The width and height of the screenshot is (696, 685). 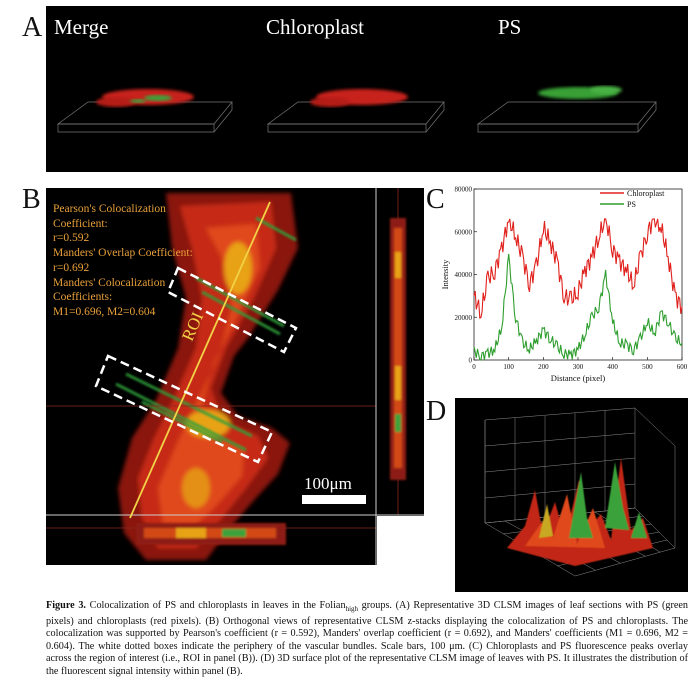 I want to click on side-view-strip, so click(x=398, y=349).